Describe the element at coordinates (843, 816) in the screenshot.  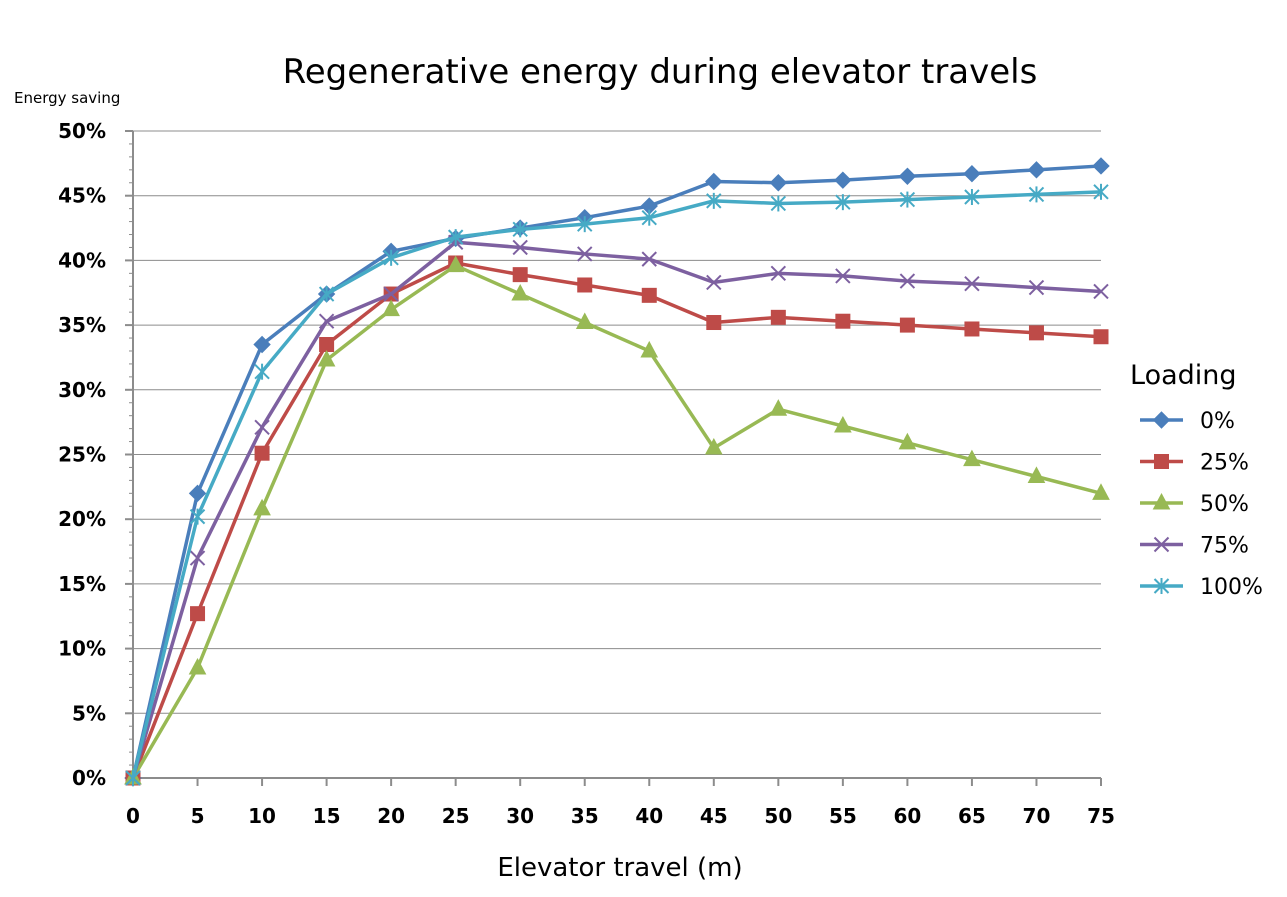
I see `x-tick-label: 55` at that location.